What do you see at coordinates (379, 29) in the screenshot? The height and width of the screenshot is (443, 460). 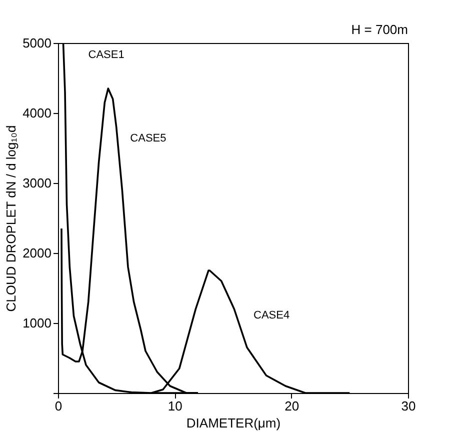 I see `text: H = 700m` at bounding box center [379, 29].